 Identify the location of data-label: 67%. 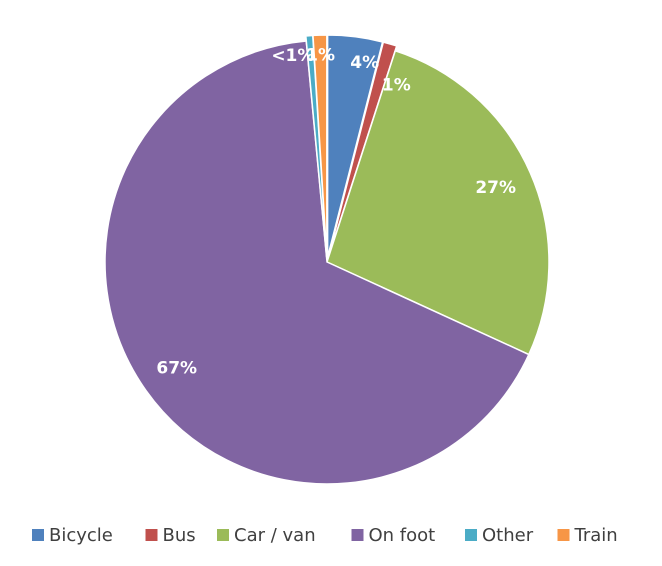
(176, 369).